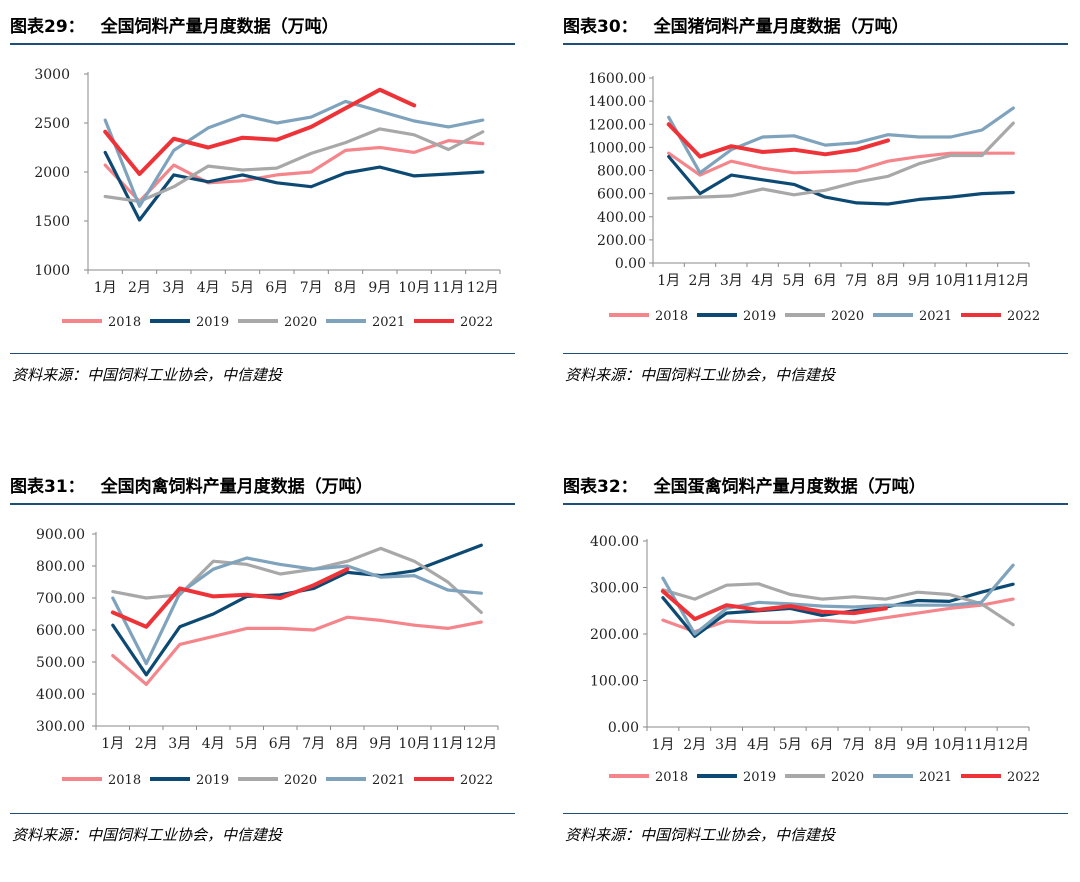  What do you see at coordinates (60, 567) in the screenshot?
I see `y-tick-label: 800.00` at bounding box center [60, 567].